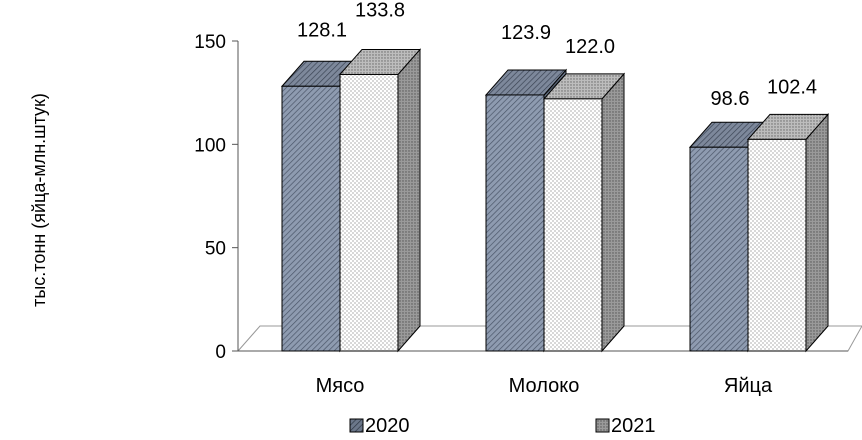 The image size is (862, 440). Describe the element at coordinates (526, 33) in the screenshot. I see `data-label-2020-1: 123.9` at that location.